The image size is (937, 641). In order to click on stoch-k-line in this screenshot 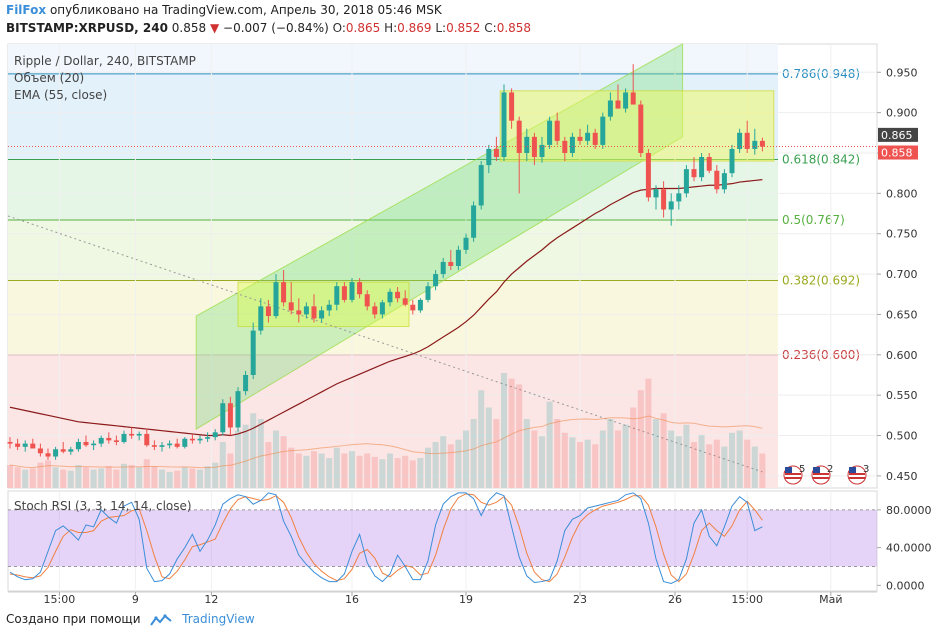, I will do `click(386, 538)`.